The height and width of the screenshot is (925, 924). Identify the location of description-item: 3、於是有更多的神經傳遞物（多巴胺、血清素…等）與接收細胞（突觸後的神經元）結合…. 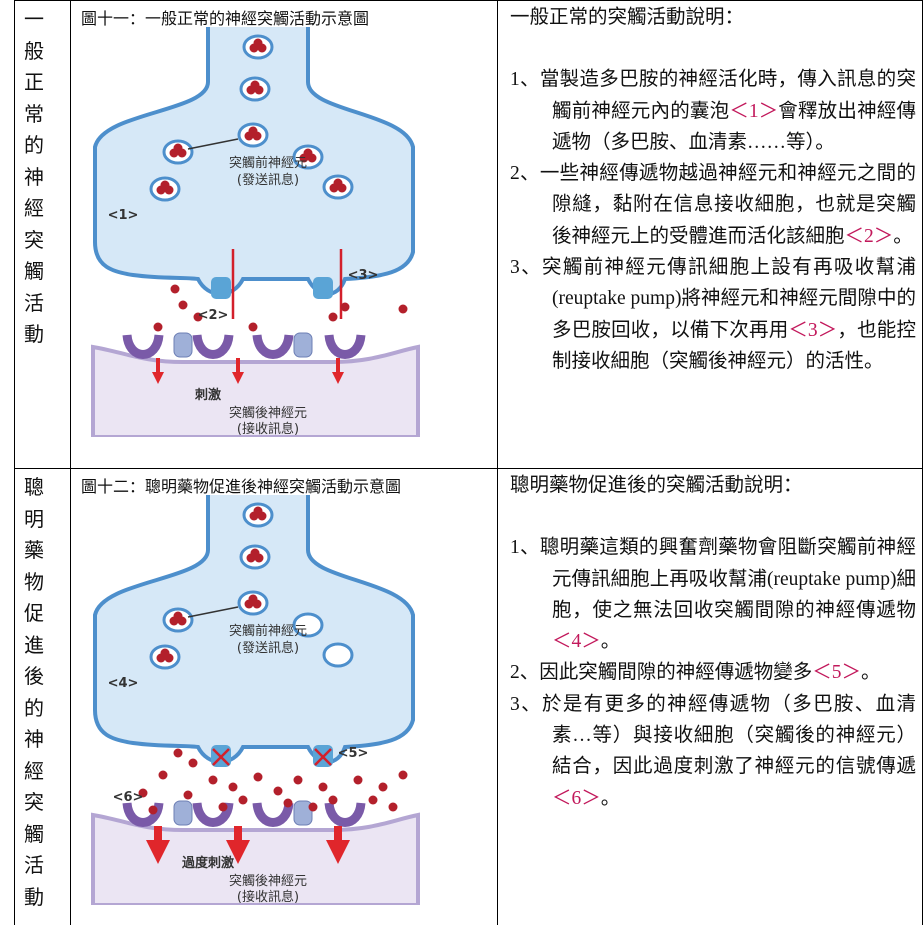
(713, 751).